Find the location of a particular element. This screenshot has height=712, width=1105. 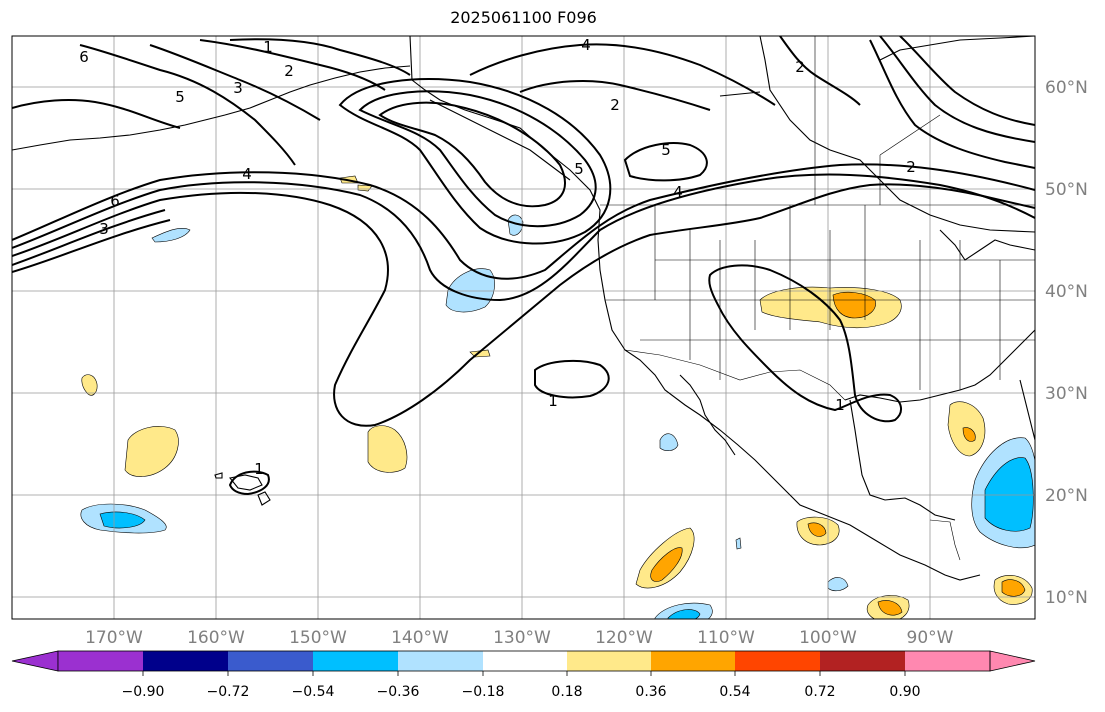

colorbar-label: 0.90 is located at coordinates (904, 692).